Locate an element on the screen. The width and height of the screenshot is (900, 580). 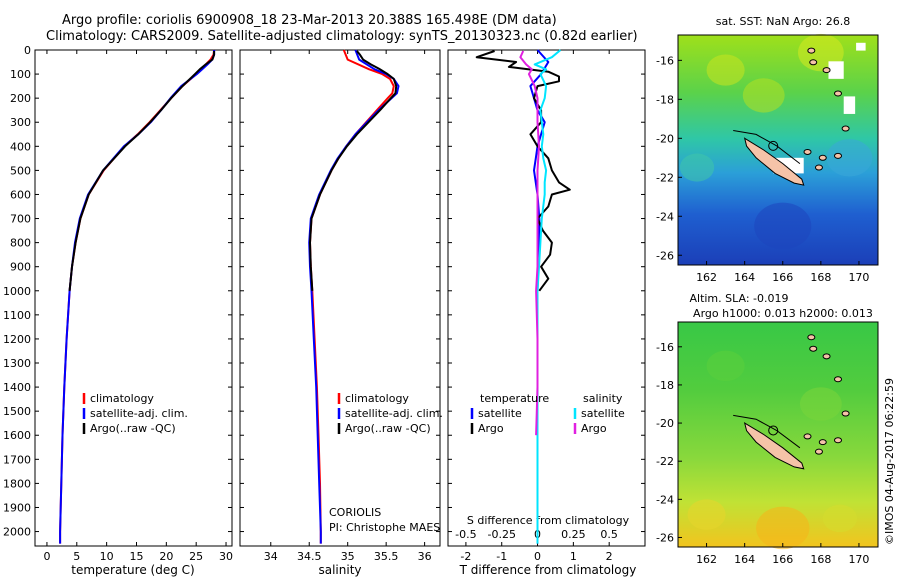
x-tick-label: -1 is located at coordinates (501, 556).